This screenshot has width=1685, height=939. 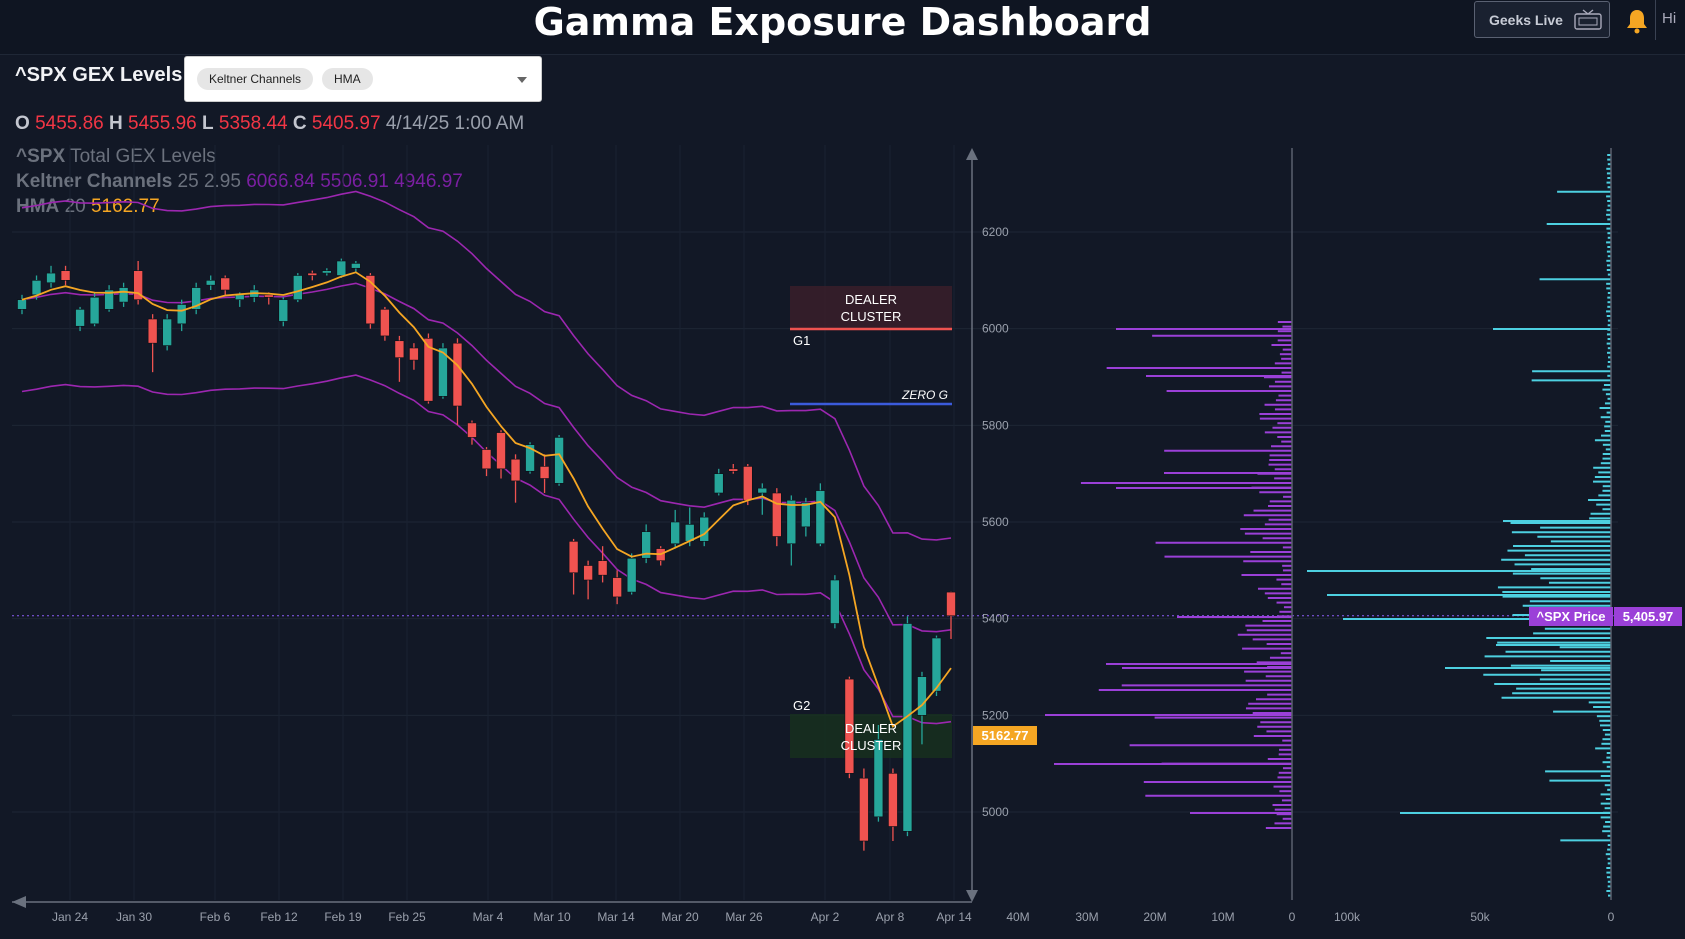 I want to click on volume-axis-label: 100k, so click(x=1347, y=917).